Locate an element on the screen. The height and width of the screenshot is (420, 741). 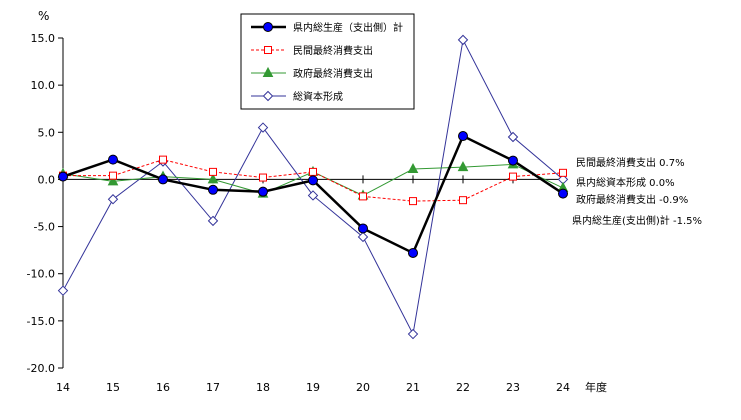
y-tick-label: 5.0 is located at coordinates (47, 132).